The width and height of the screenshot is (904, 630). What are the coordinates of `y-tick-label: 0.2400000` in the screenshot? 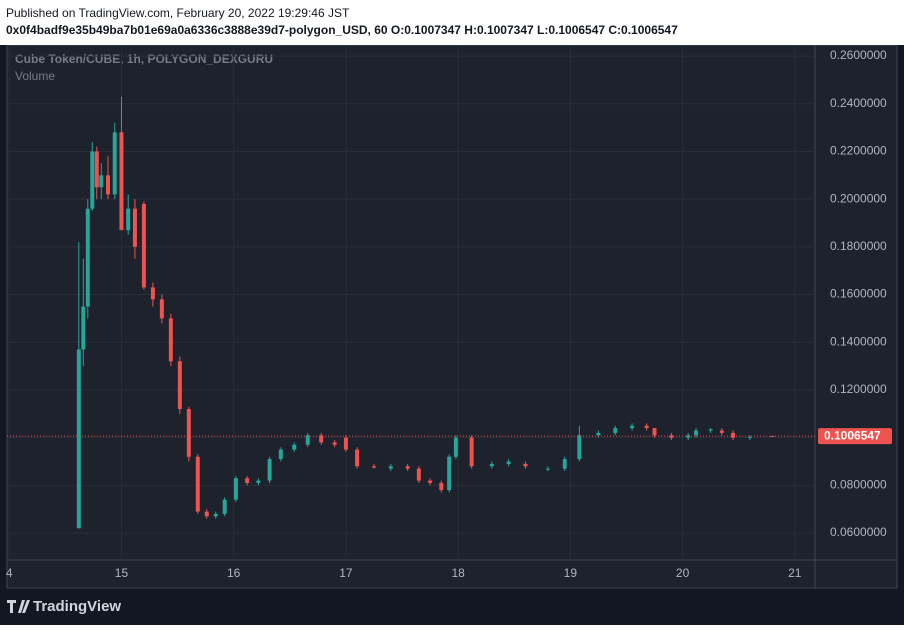 It's located at (858, 103).